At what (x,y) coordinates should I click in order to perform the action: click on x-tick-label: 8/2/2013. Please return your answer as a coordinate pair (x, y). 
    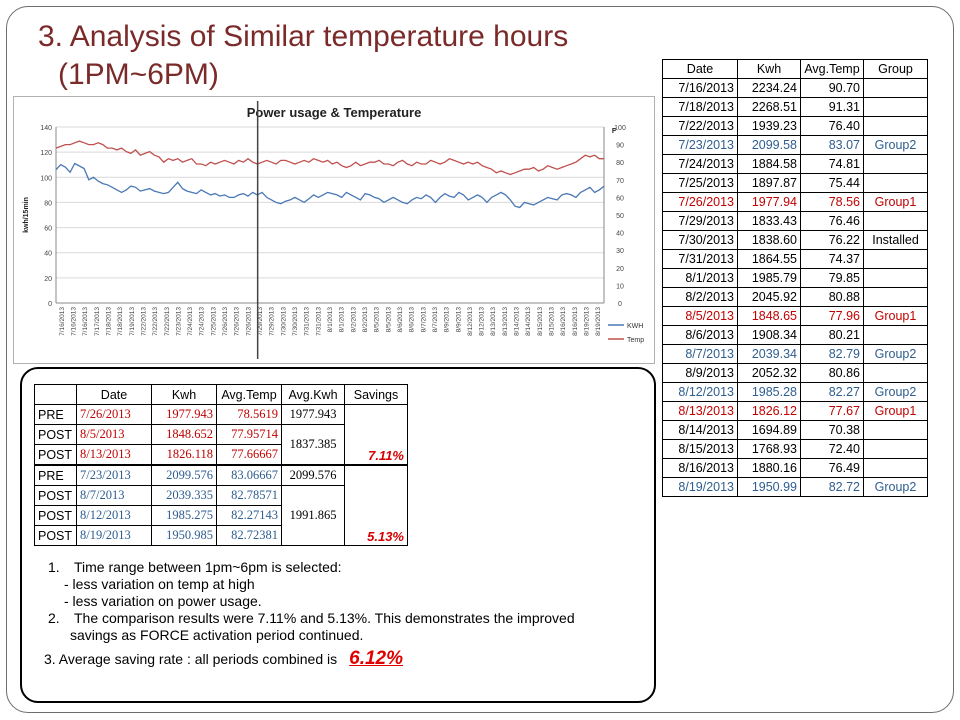
    Looking at the image, I should click on (353, 320).